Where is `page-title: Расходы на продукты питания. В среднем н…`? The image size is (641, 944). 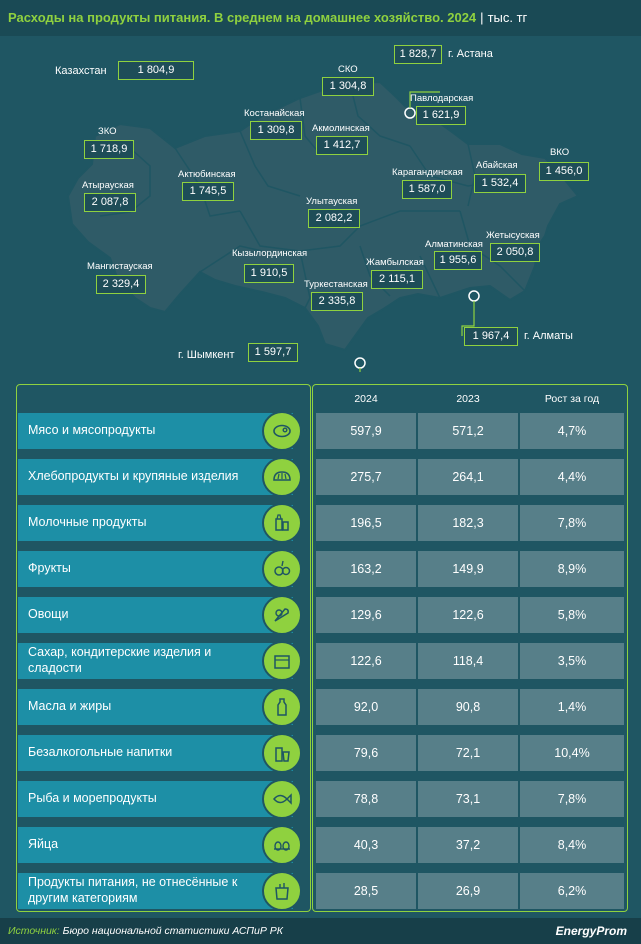 page-title: Расходы на продукты питания. В среднем н… is located at coordinates (267, 17).